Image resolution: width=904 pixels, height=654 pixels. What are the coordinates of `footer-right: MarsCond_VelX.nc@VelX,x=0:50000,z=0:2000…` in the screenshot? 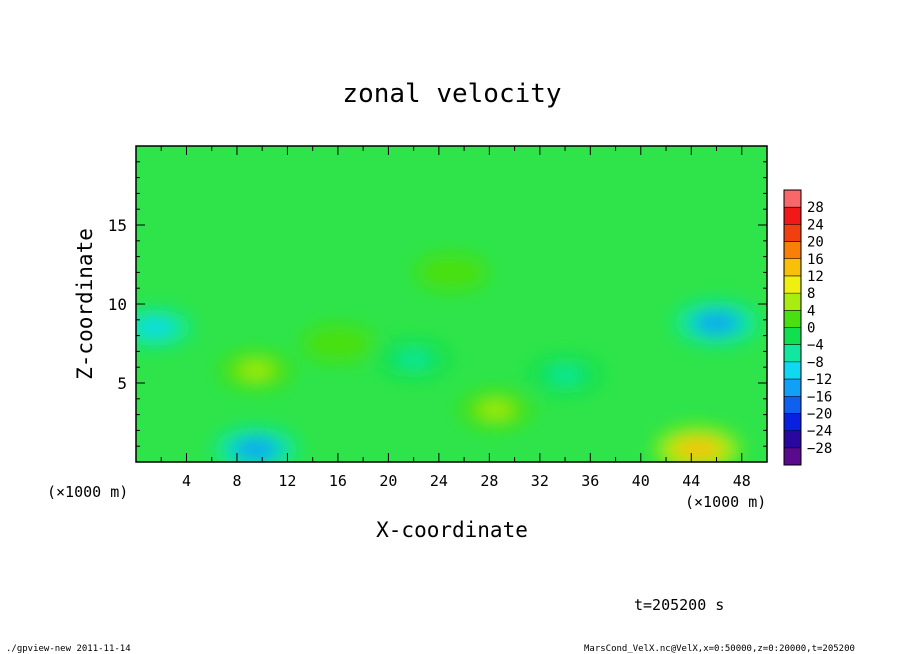 It's located at (719, 649).